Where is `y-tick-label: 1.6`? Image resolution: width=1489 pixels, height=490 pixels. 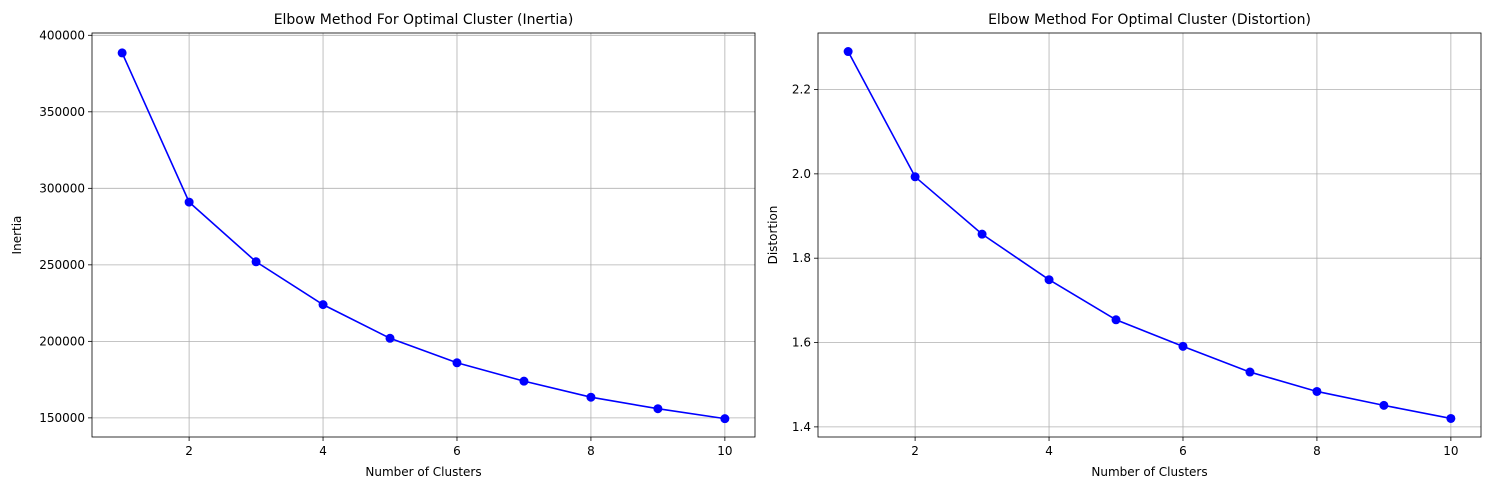 y-tick-label: 1.6 is located at coordinates (801, 343).